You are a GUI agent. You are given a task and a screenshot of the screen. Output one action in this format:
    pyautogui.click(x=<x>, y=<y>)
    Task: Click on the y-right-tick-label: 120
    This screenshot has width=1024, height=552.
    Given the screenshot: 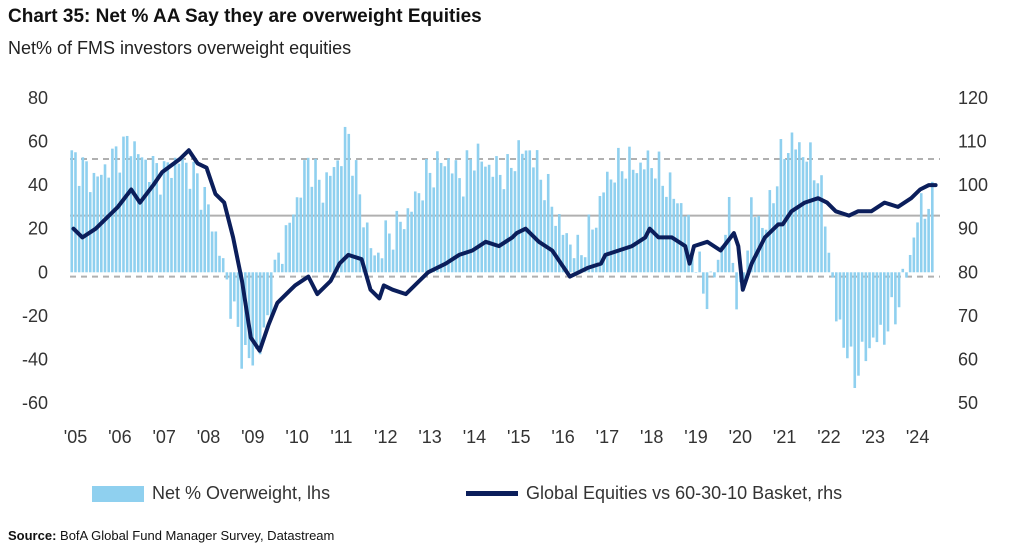 What is the action you would take?
    pyautogui.click(x=973, y=98)
    